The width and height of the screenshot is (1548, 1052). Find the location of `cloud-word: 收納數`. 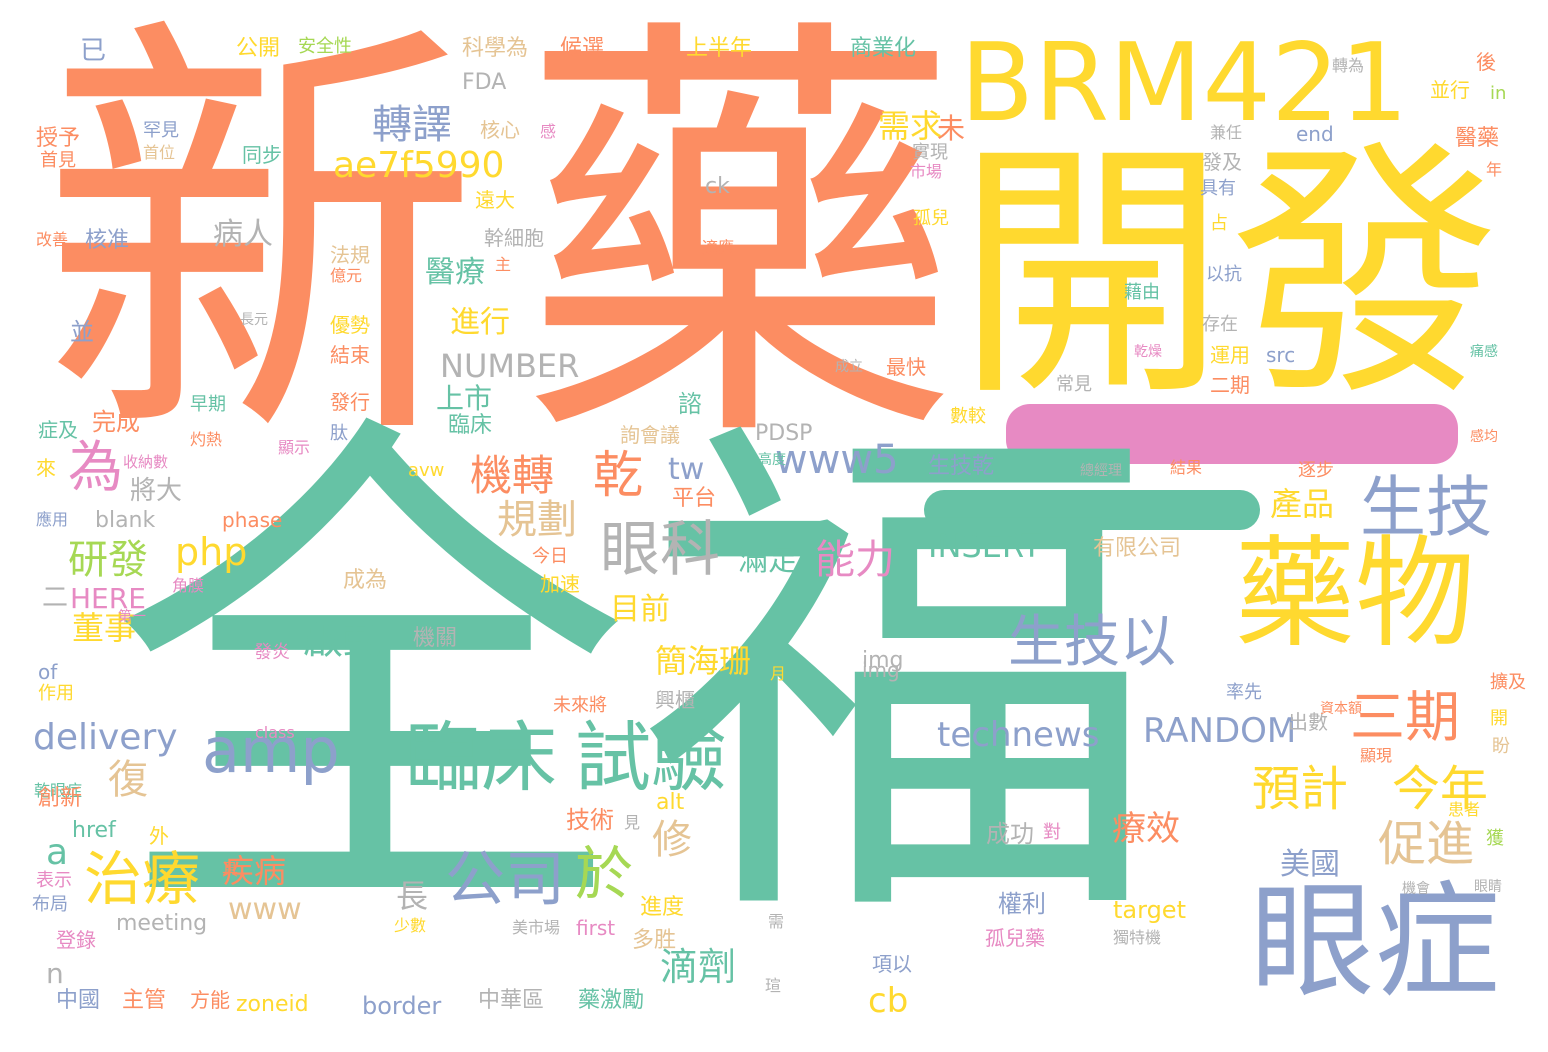

cloud-word: 收納數 is located at coordinates (146, 462).